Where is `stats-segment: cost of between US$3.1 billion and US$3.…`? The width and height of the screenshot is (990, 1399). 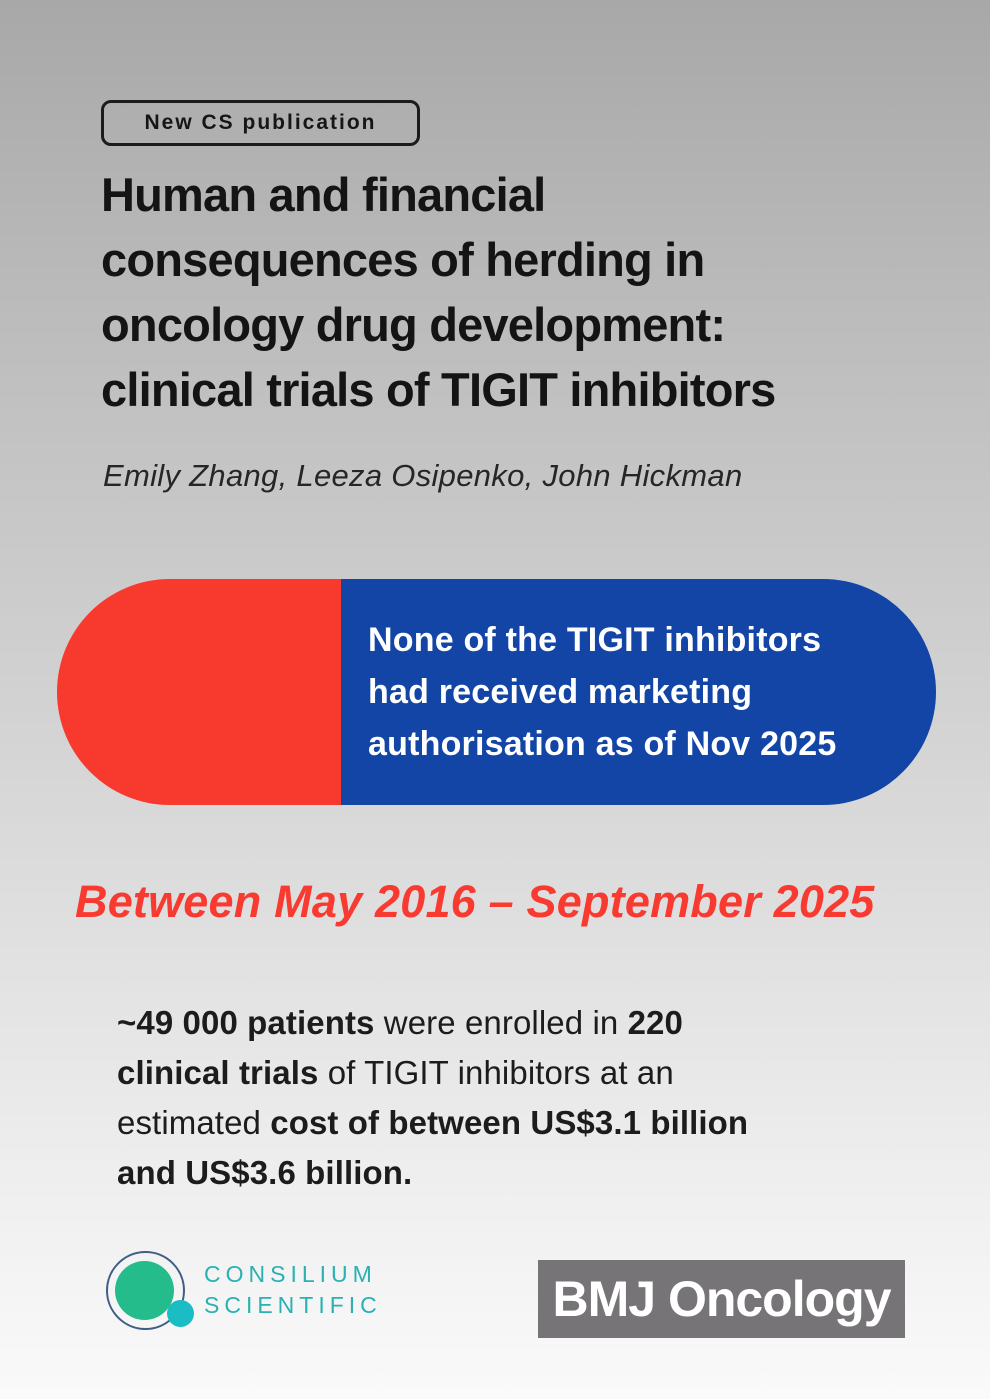
stats-segment: cost of between US$3.1 billion and US$3.… is located at coordinates (433, 1147).